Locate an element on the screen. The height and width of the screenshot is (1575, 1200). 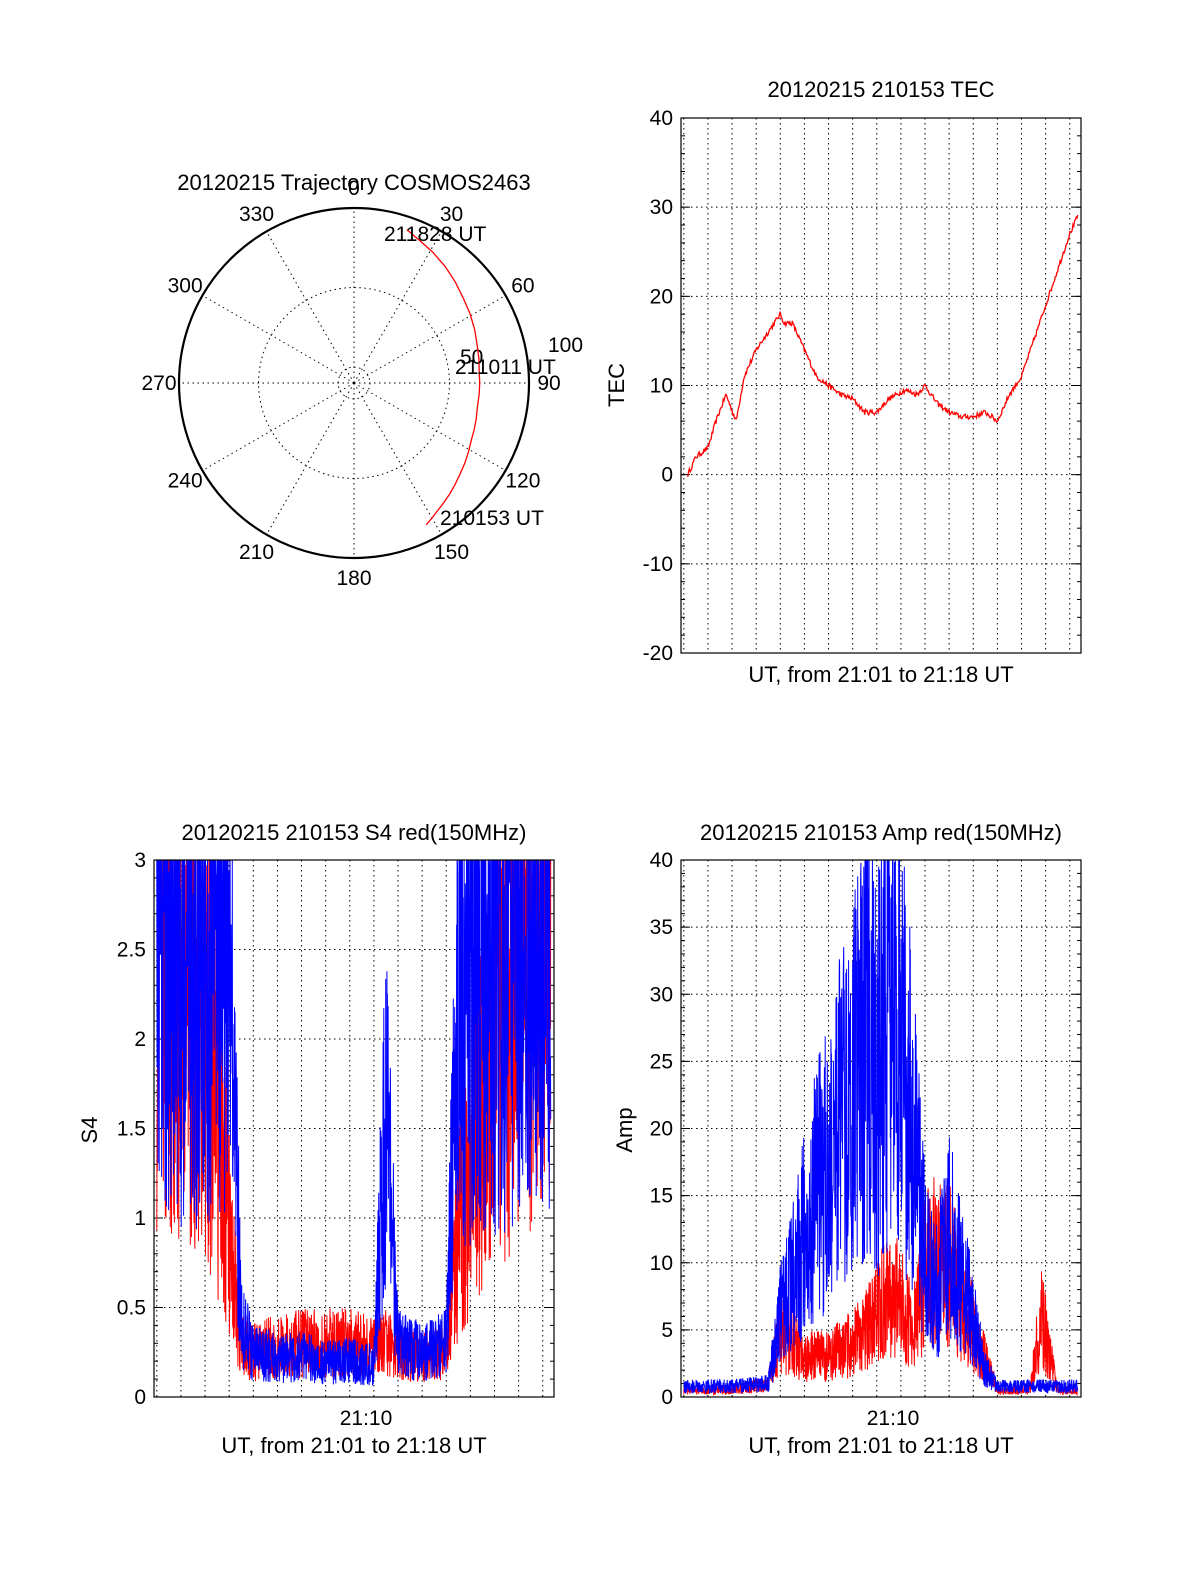
s4-y-tick-label: 2 is located at coordinates (140, 1039).